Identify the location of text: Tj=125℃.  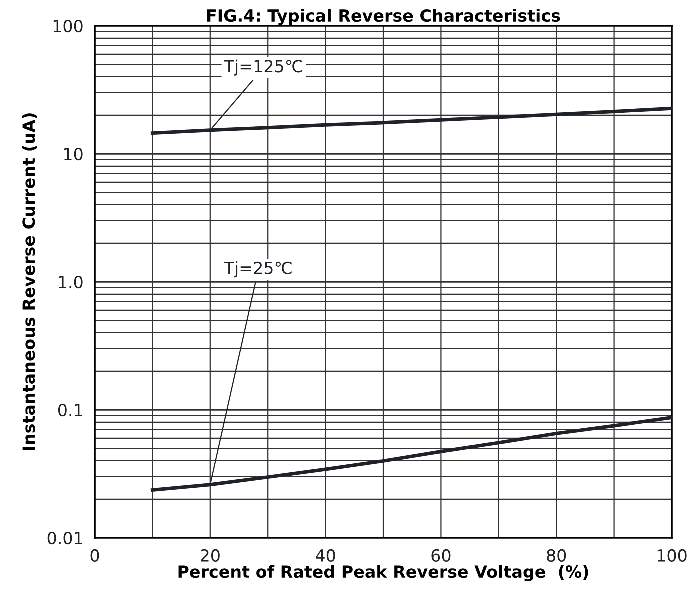
(263, 68).